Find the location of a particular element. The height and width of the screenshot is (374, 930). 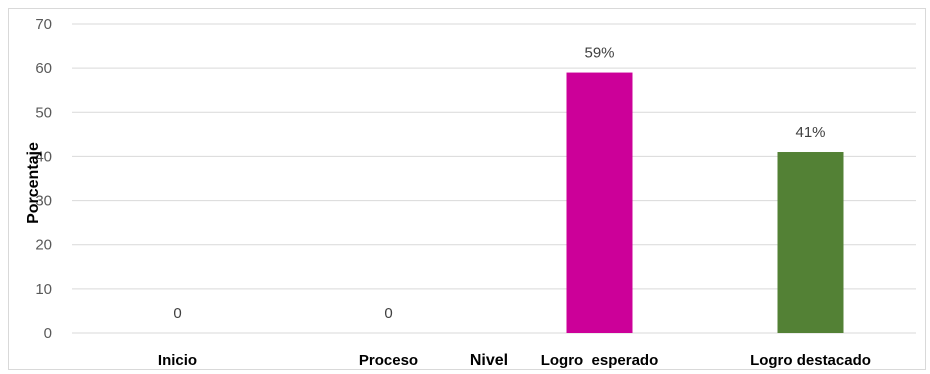

y-tick-label: 70 is located at coordinates (43, 24).